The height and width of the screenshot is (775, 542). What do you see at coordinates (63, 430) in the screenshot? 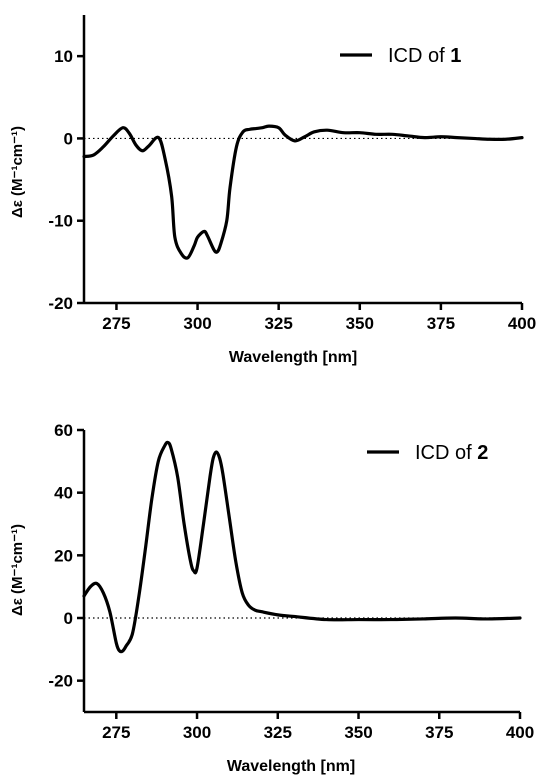
I see `y-tick-label: 60` at bounding box center [63, 430].